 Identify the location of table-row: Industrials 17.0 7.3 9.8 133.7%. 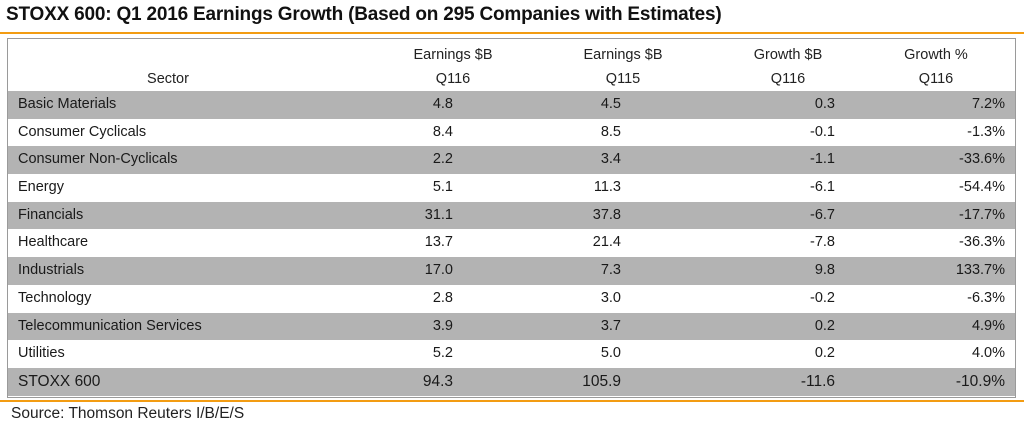
(511, 271).